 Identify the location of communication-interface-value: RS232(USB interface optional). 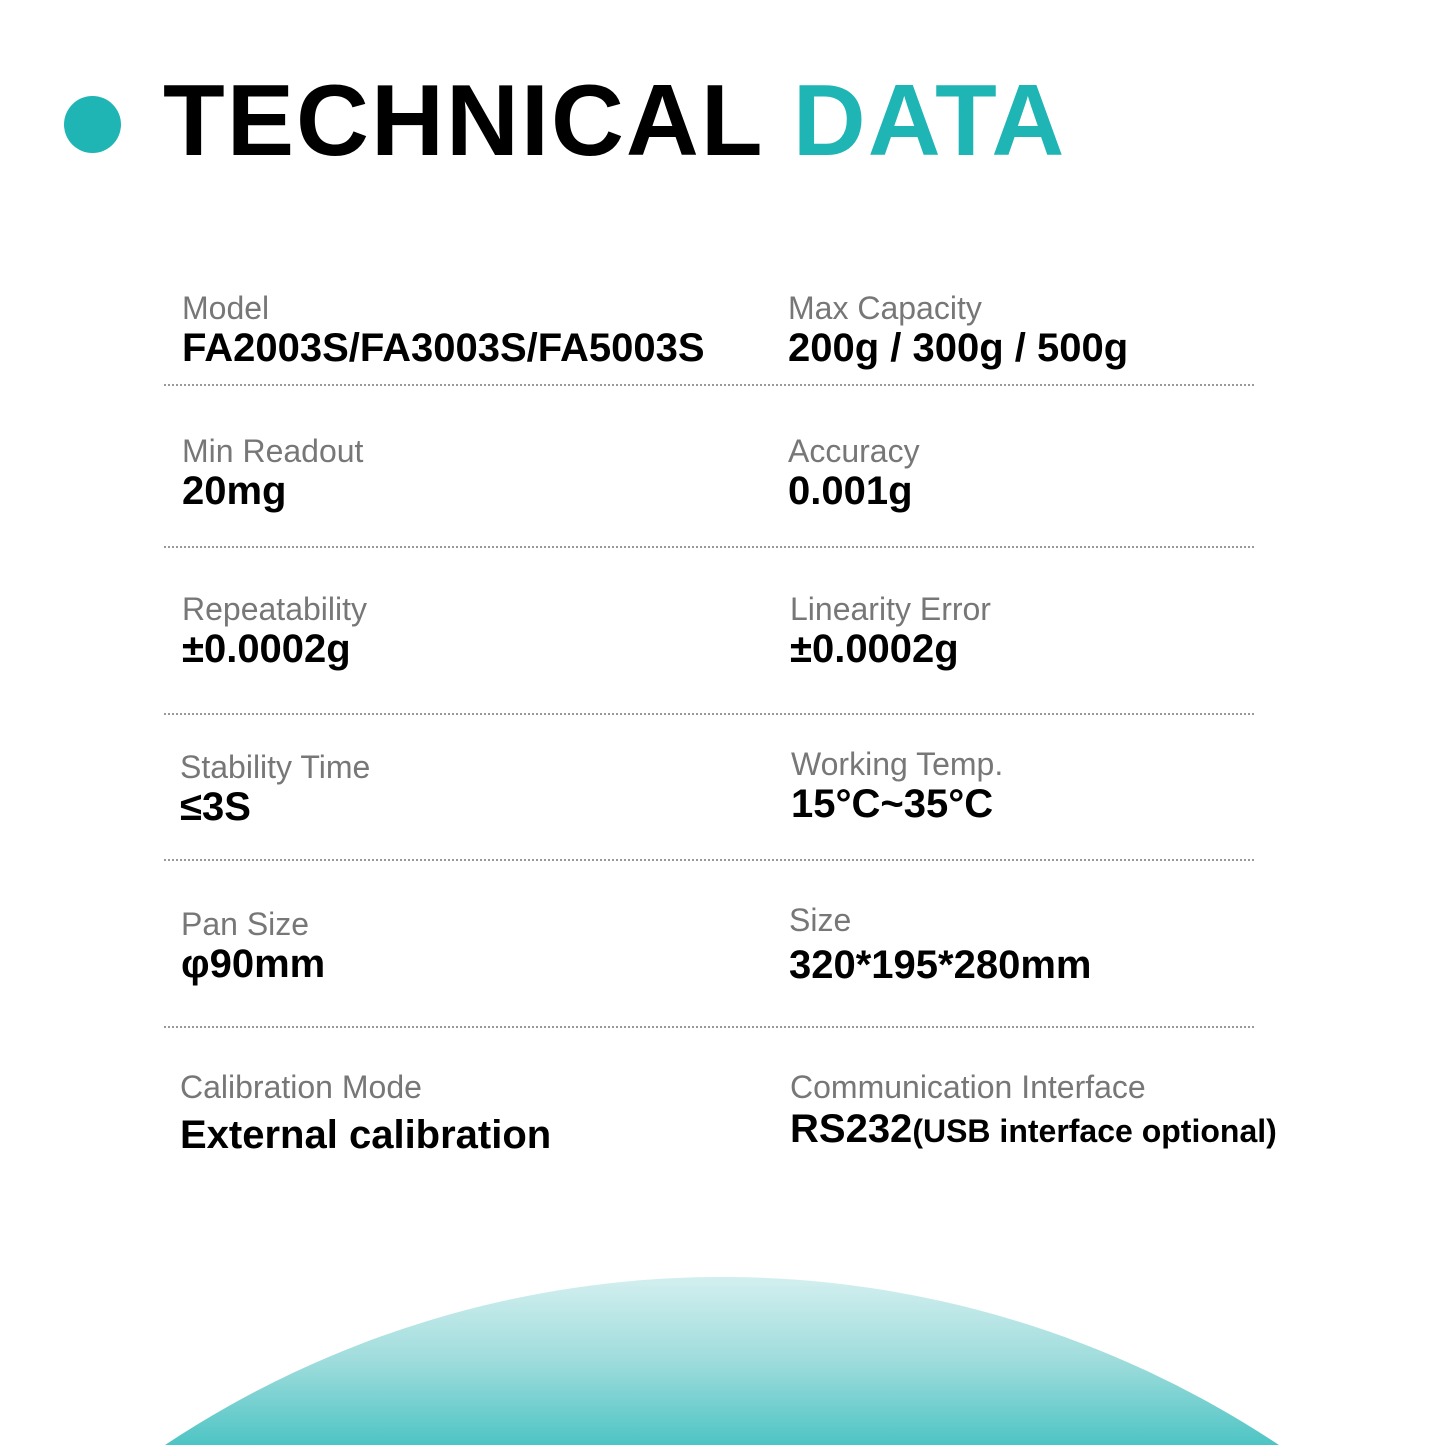
(1033, 1129).